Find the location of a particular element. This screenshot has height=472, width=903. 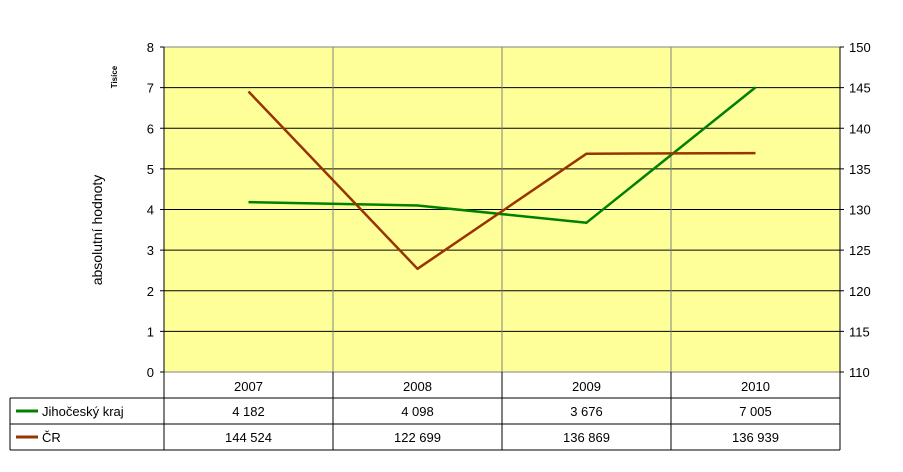

right-tick-label: 115 is located at coordinates (859, 331).